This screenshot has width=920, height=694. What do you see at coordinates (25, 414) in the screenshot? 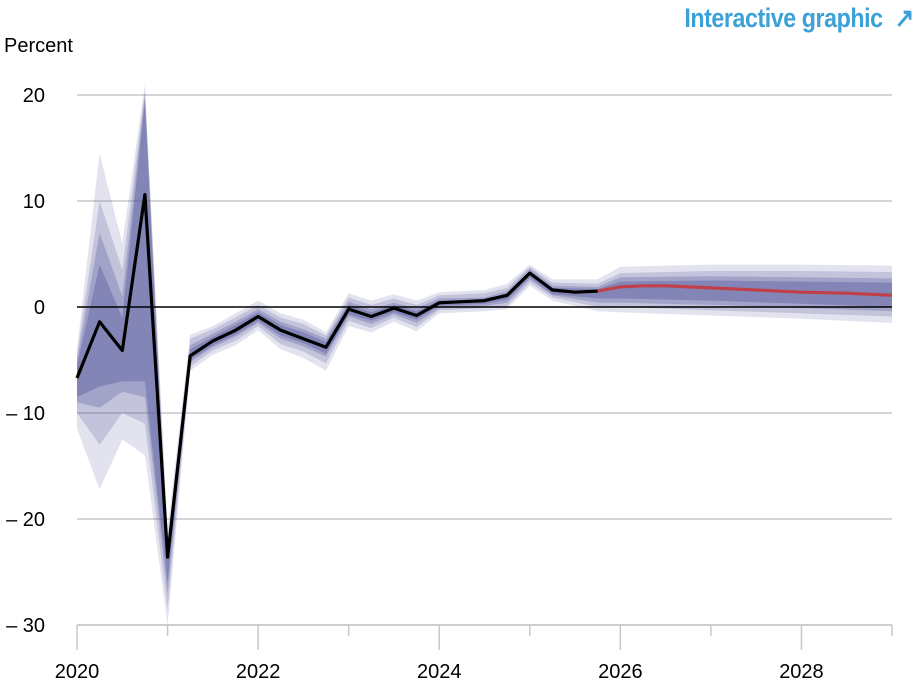
I see `y-tick-label: – 10` at bounding box center [25, 414].